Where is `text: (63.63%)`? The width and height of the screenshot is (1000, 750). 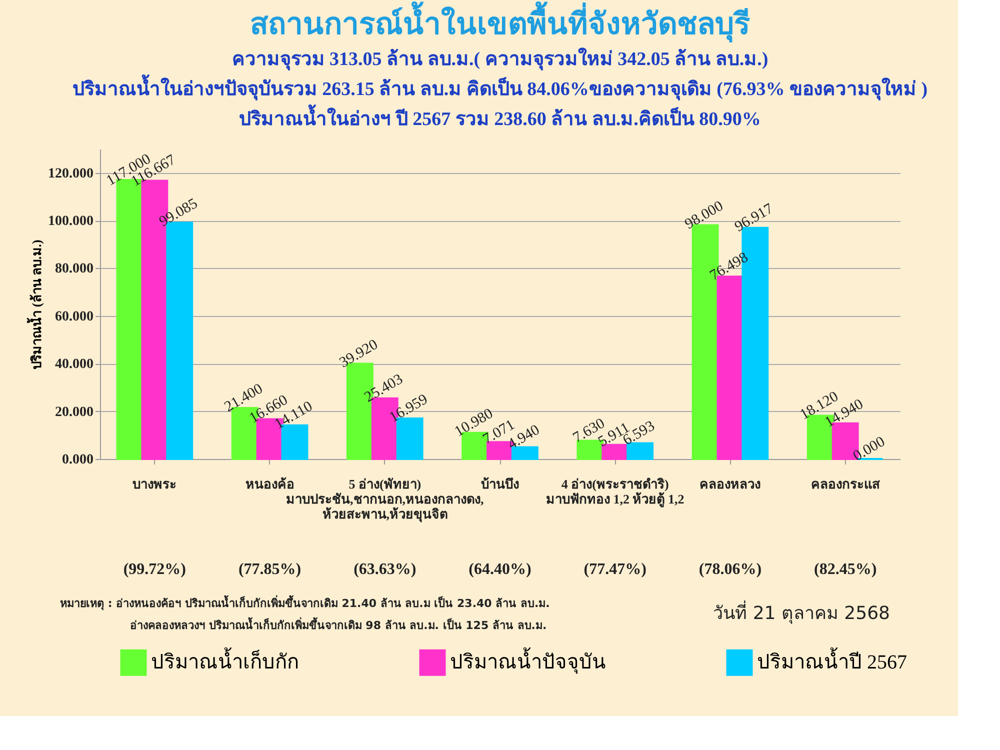 text: (63.63%) is located at coordinates (385, 569).